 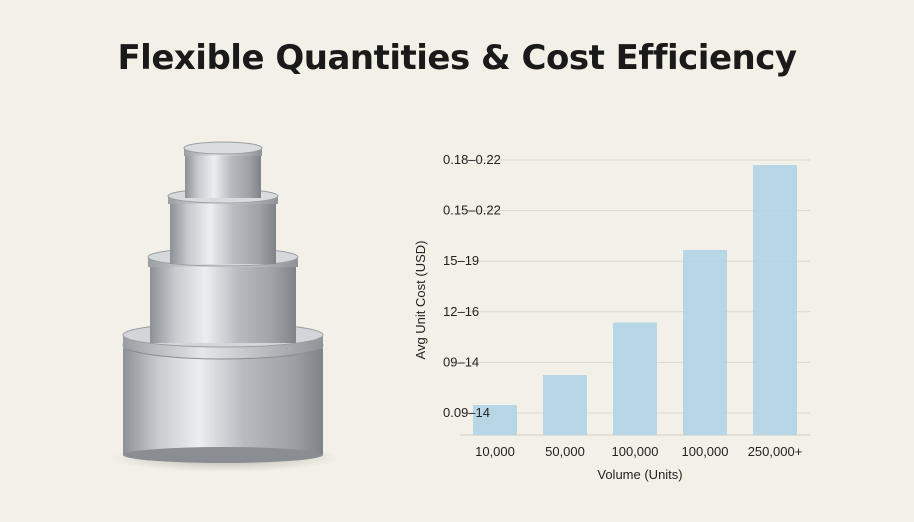 I want to click on y-tick-label: 09–14, so click(x=461, y=361).